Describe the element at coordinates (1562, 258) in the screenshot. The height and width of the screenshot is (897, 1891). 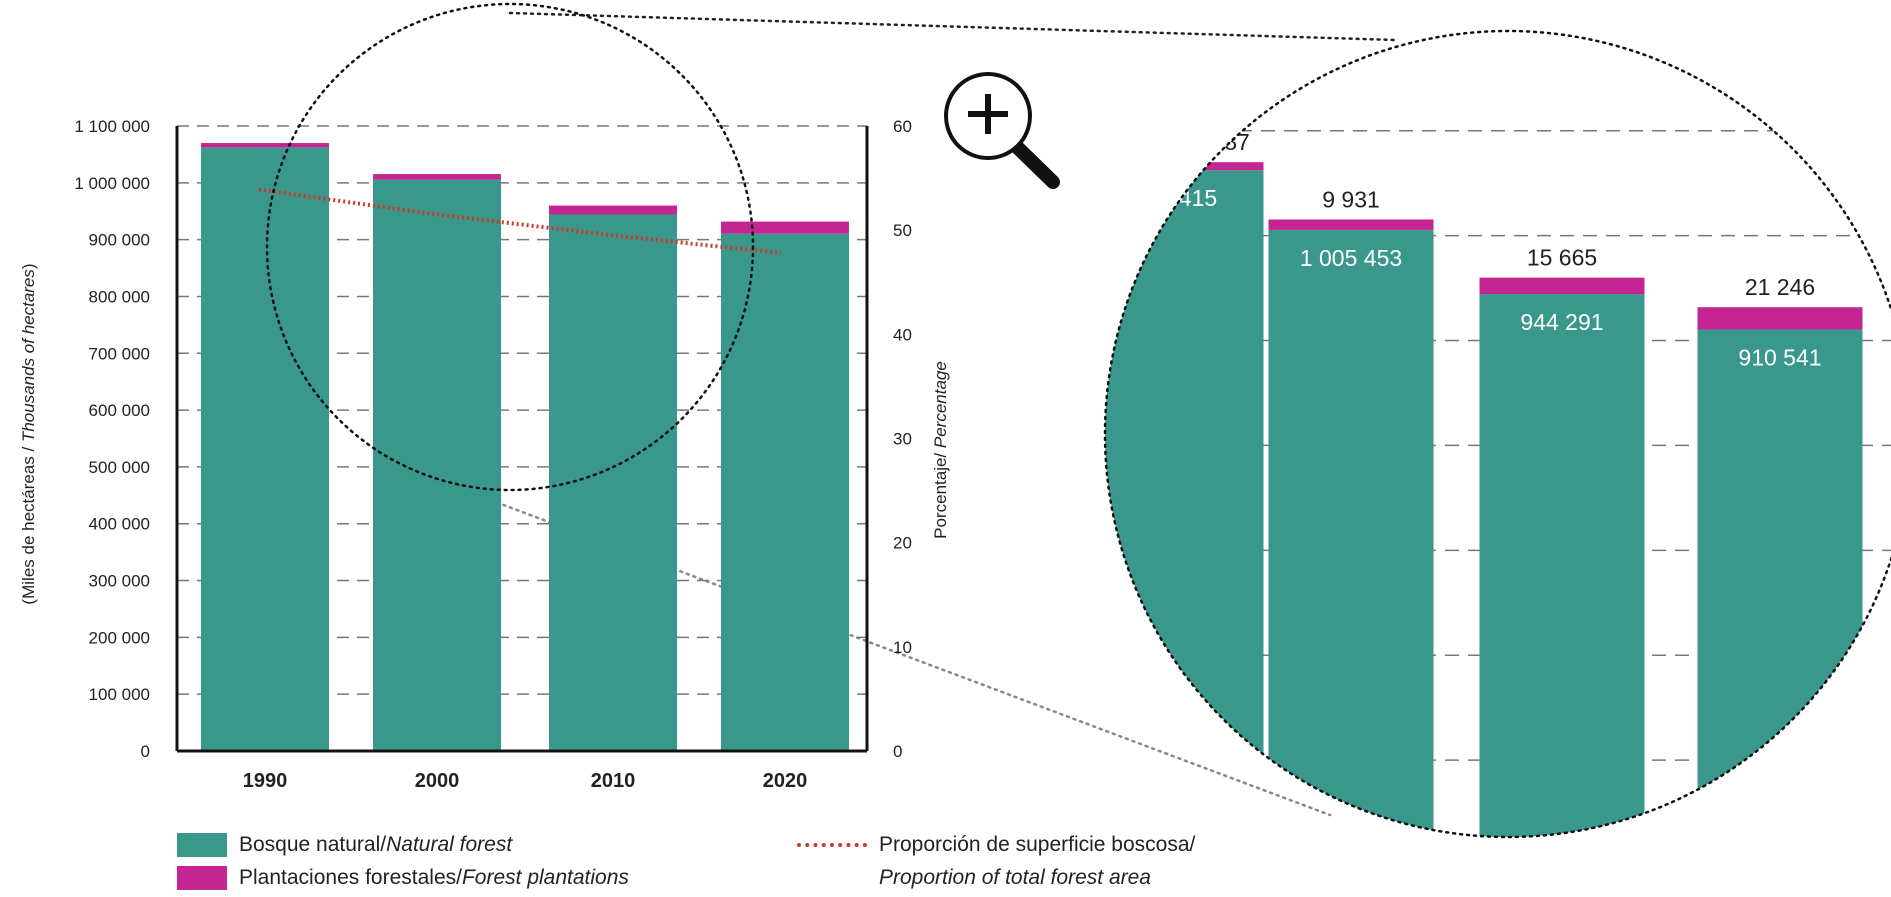
I see `zoom-label-plantations: 15 665` at that location.